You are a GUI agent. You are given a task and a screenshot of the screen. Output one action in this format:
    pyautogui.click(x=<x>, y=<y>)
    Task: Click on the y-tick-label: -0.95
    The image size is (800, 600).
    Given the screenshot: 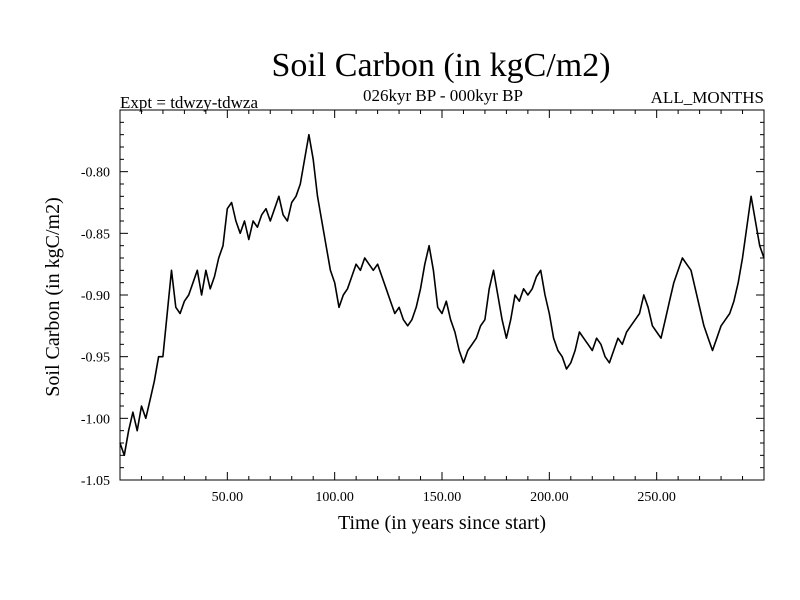 What is the action you would take?
    pyautogui.click(x=95, y=358)
    